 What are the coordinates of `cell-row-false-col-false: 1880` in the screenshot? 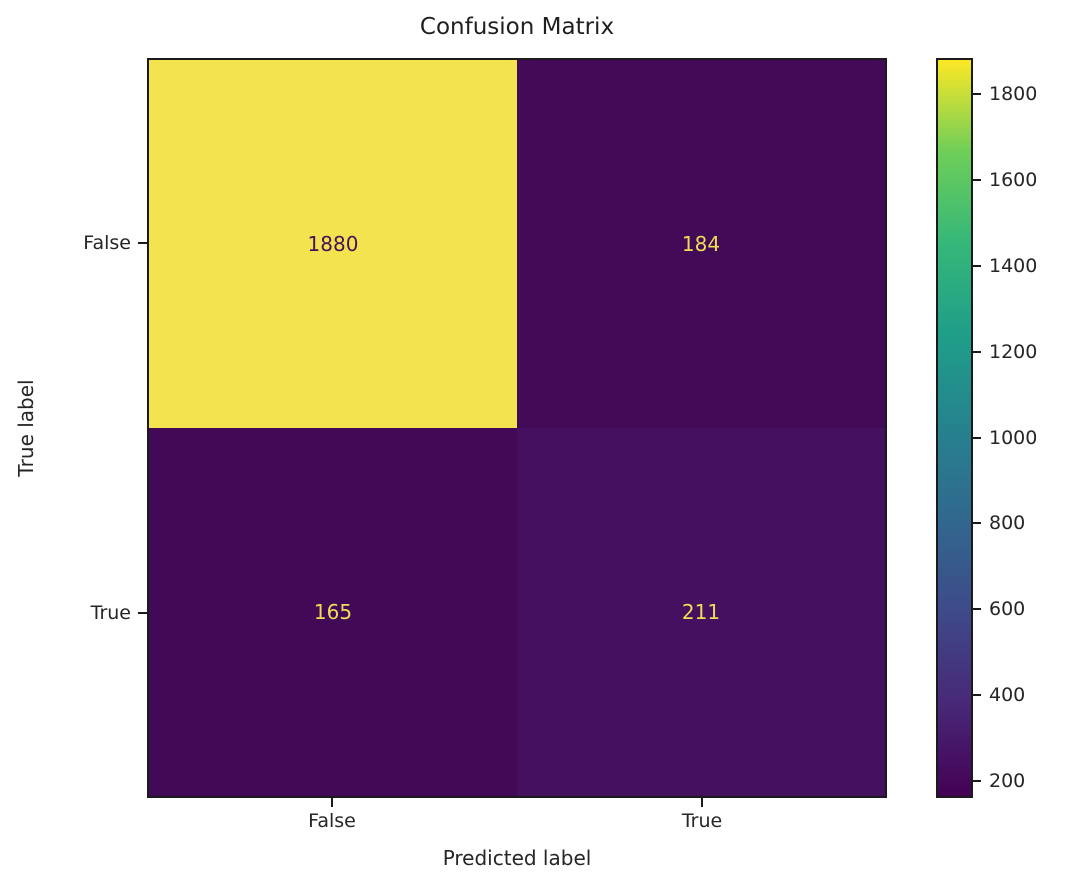 It's located at (333, 244).